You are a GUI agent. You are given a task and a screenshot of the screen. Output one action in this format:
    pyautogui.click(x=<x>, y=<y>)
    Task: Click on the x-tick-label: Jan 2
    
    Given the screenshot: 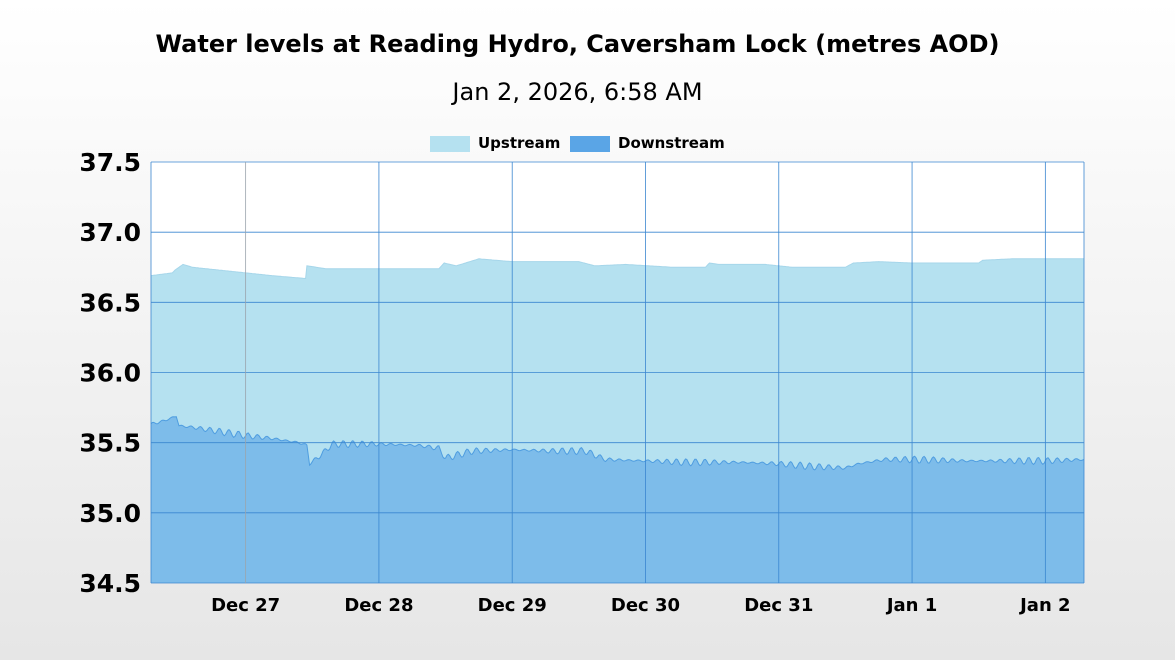 What is the action you would take?
    pyautogui.click(x=1044, y=605)
    